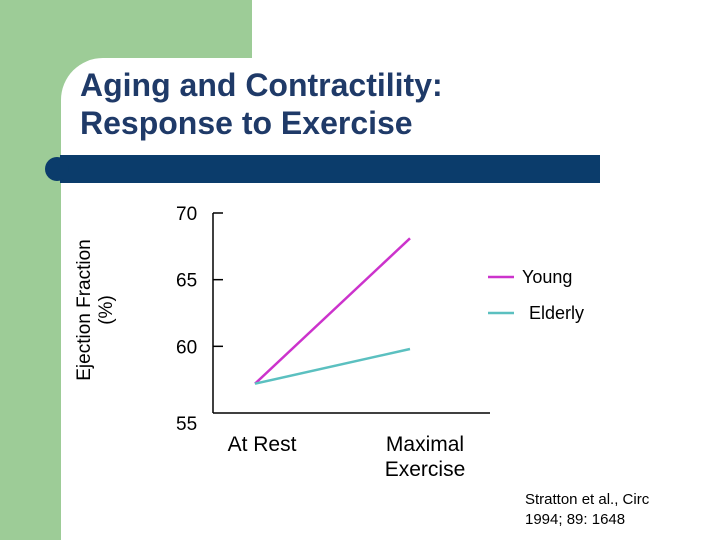  What do you see at coordinates (556, 313) in the screenshot?
I see `legend-label-elderly: Elderly` at bounding box center [556, 313].